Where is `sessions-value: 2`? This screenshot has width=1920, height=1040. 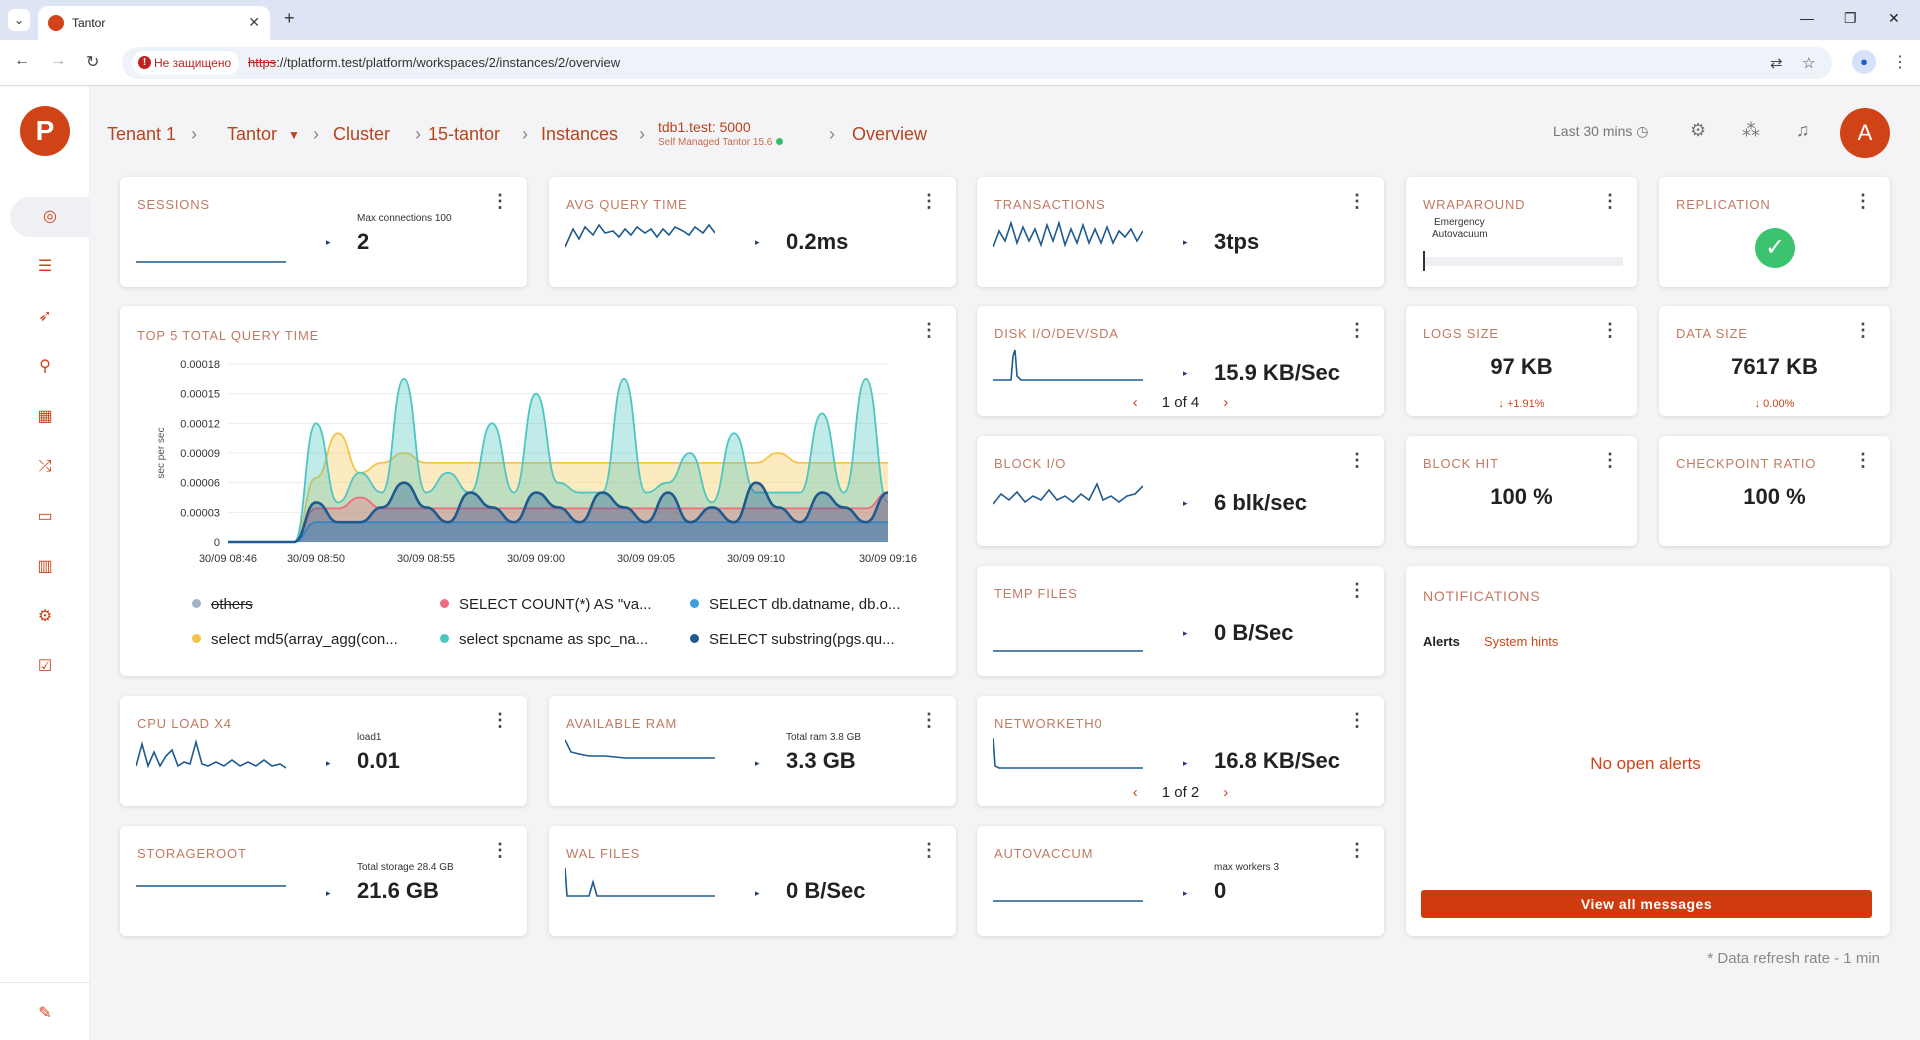 sessions-value: 2 is located at coordinates (363, 241).